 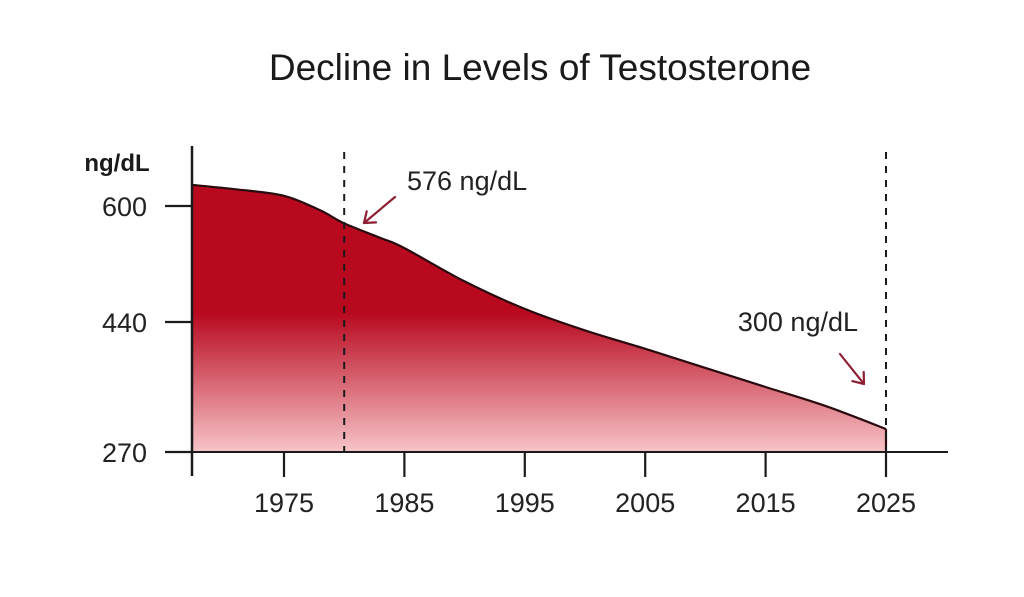 I want to click on y-tick-label-600: 600, so click(x=124, y=207).